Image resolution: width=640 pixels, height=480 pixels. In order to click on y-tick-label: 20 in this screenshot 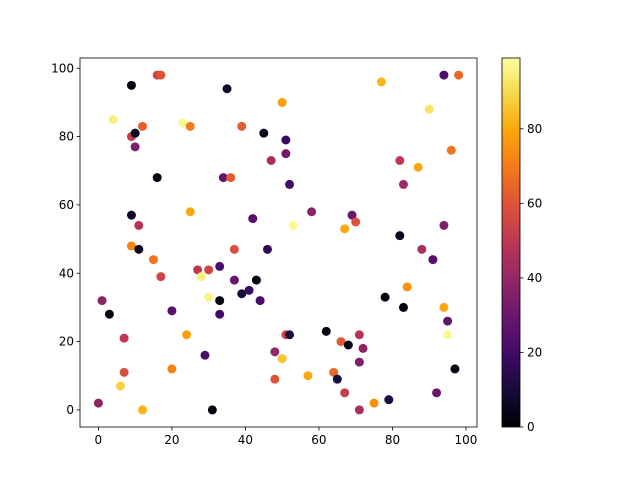, I will do `click(66, 342)`.